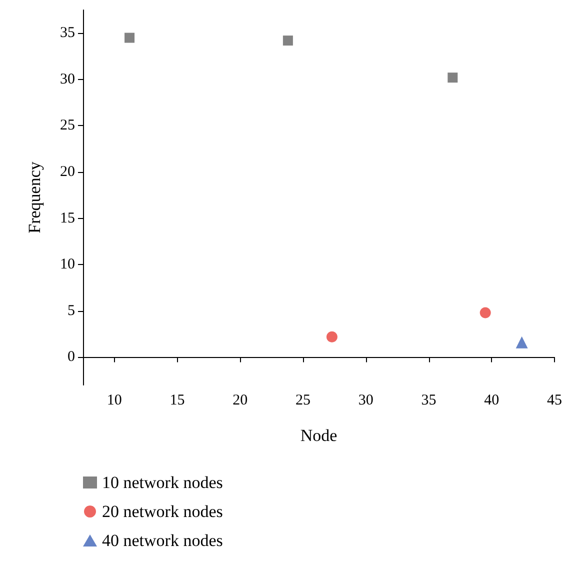 The height and width of the screenshot is (564, 573). Describe the element at coordinates (67, 264) in the screenshot. I see `y-tick-label: 10` at that location.